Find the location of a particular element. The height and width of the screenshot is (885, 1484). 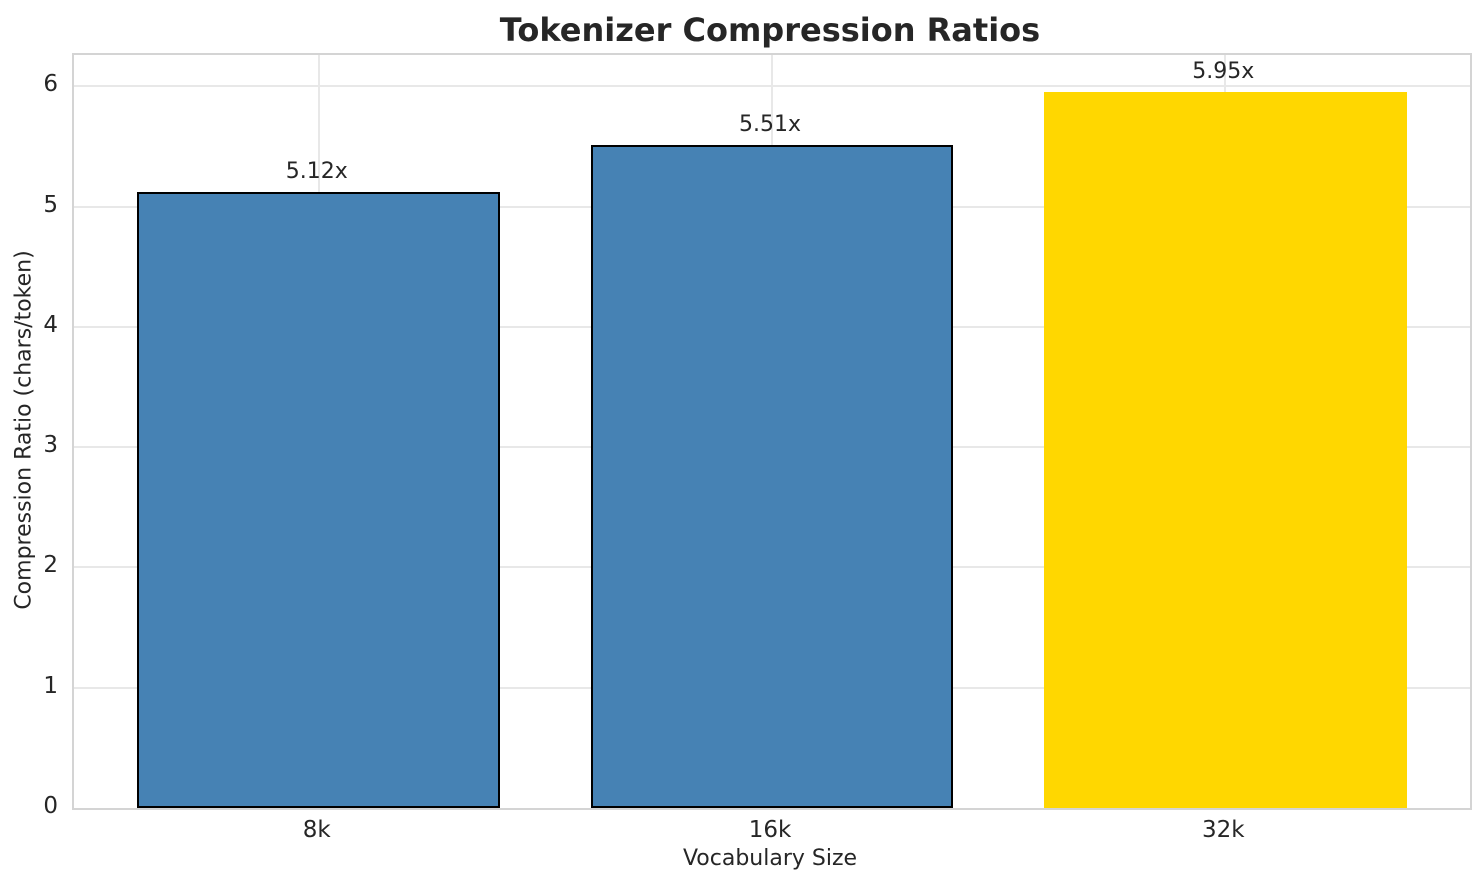

y-tick-label: 6 is located at coordinates (50, 84).